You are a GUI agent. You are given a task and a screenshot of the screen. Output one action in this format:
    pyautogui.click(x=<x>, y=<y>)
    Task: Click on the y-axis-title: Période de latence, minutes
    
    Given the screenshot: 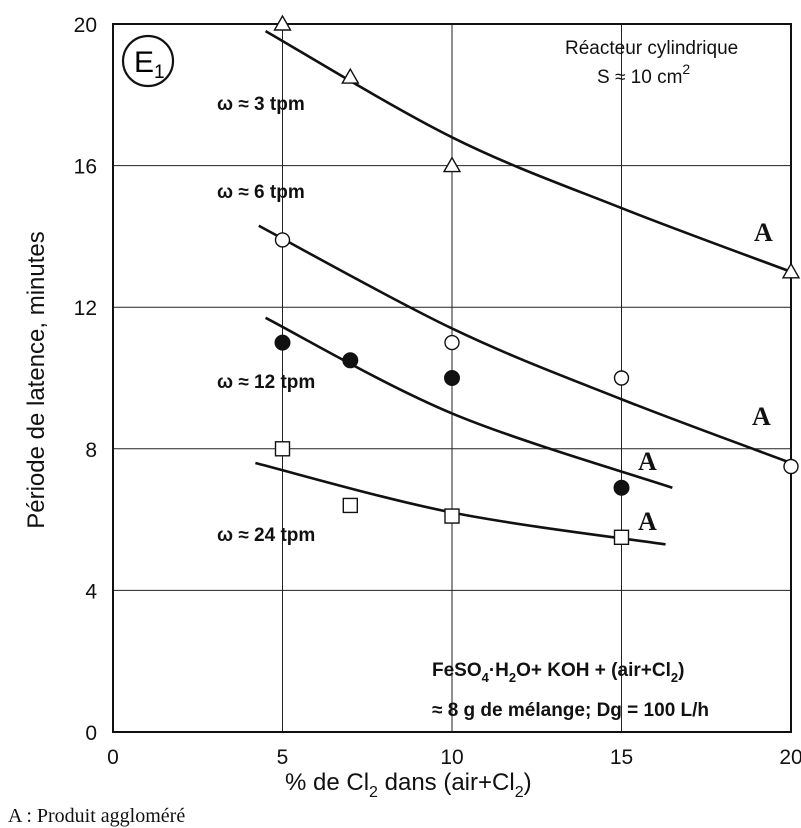 What is the action you would take?
    pyautogui.click(x=36, y=380)
    